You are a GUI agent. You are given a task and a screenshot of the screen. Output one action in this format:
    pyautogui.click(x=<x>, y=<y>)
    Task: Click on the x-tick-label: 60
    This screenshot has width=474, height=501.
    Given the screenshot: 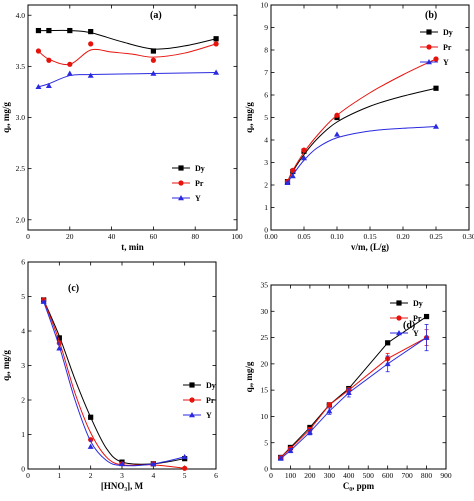 What is the action you would take?
    pyautogui.click(x=154, y=236)
    